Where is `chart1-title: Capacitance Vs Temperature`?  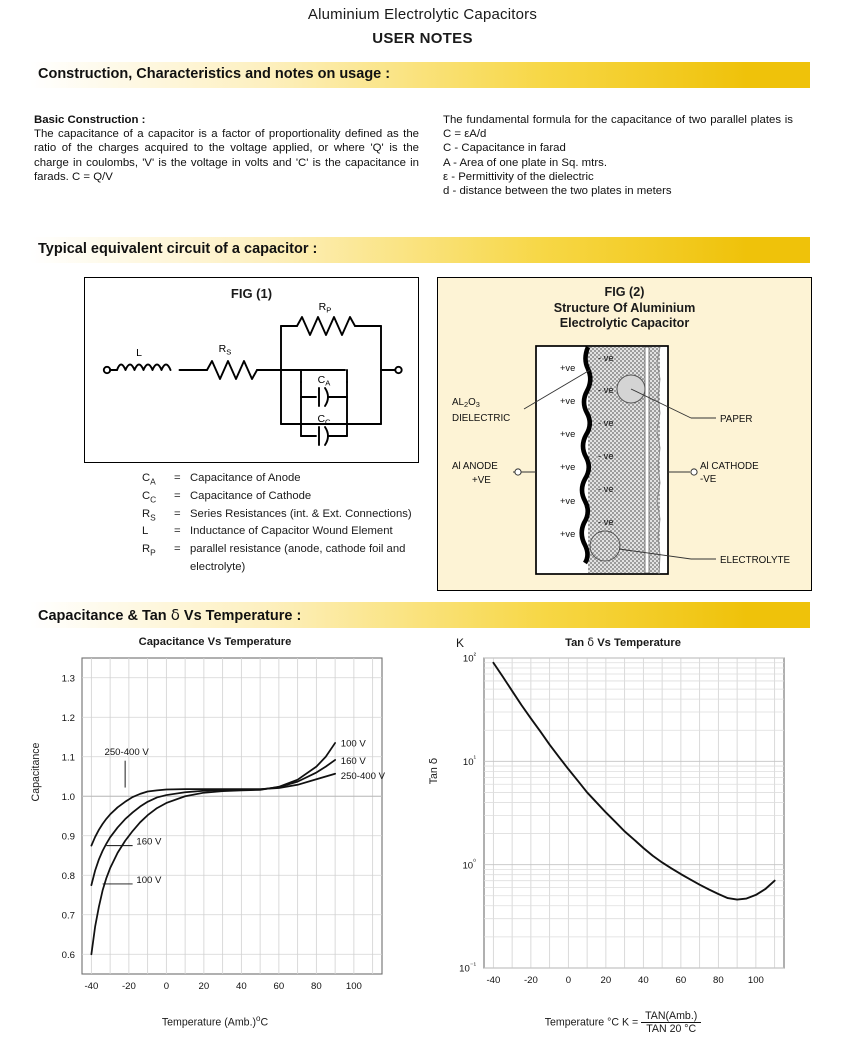 chart1-title: Capacitance Vs Temperature is located at coordinates (215, 642).